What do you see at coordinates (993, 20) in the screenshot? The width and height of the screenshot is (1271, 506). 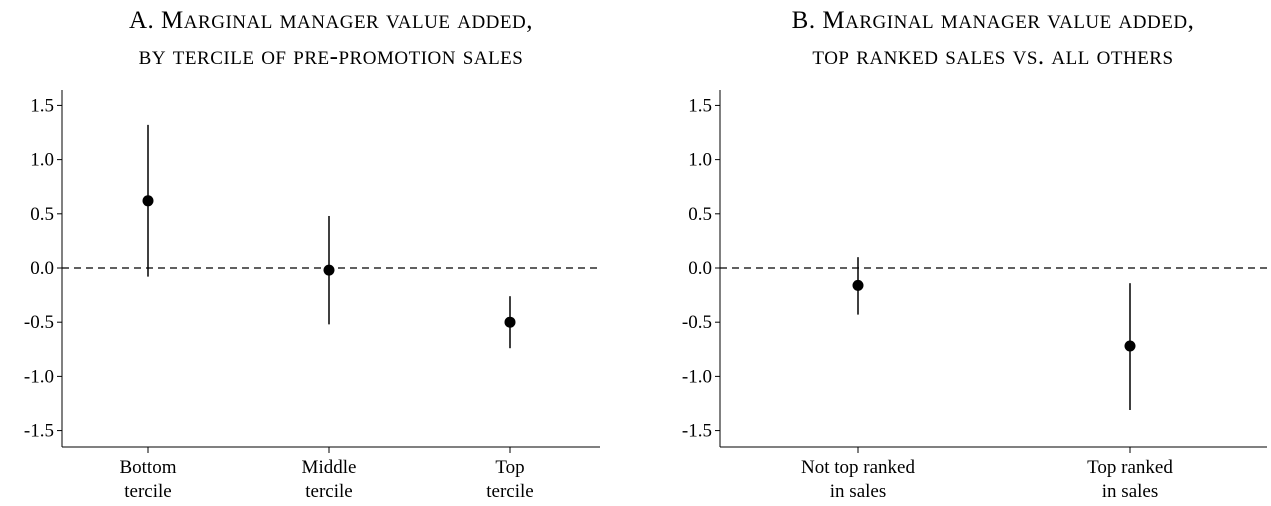 I see `chart-title-line1: B. MARGINAL MANAGER VALUE ADDED,` at bounding box center [993, 20].